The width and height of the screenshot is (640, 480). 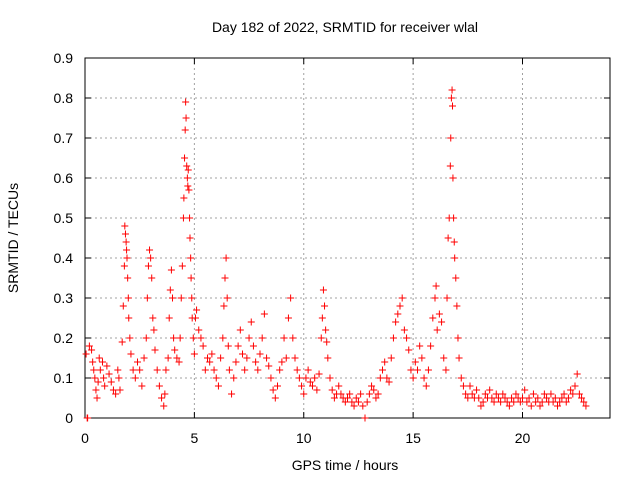 What do you see at coordinates (64, 138) in the screenshot?
I see `y-tick-label: 0.7` at bounding box center [64, 138].